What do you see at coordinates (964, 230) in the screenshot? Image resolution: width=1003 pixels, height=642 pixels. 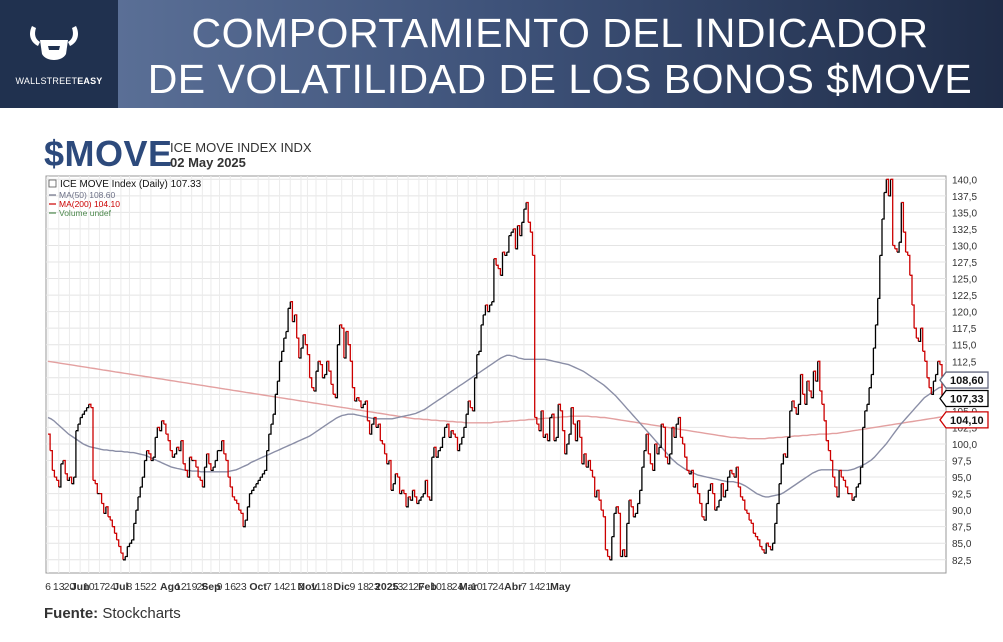 I see `y-tick-label: 132,5` at bounding box center [964, 230].